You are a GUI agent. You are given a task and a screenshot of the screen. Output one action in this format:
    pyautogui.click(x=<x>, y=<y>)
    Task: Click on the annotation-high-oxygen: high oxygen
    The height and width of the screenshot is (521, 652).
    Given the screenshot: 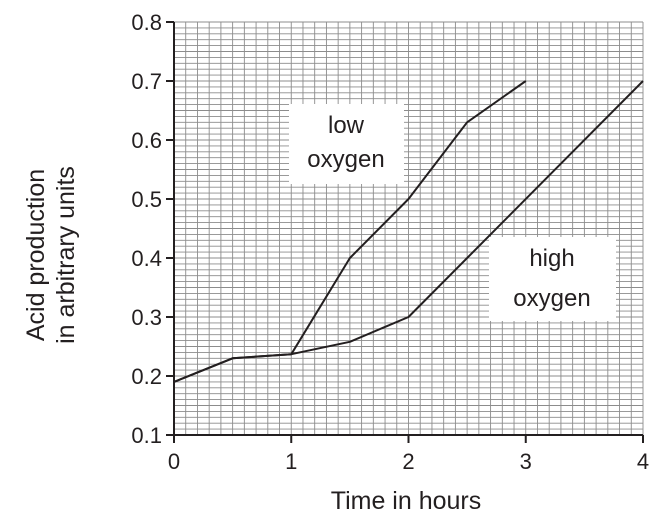 What is the action you would take?
    pyautogui.click(x=552, y=279)
    